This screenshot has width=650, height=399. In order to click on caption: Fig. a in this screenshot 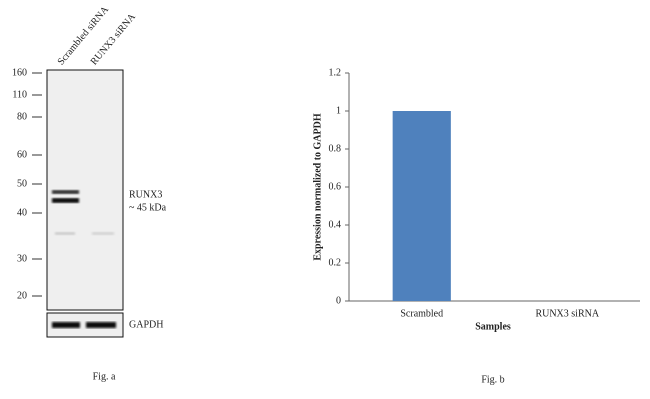, I will do `click(104, 376)`.